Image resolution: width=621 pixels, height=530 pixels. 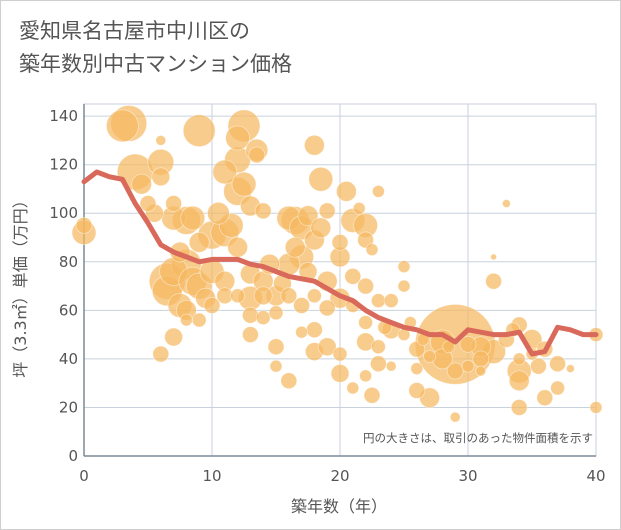 What do you see at coordinates (155, 47) in the screenshot?
I see `chart-title: 愛知県名古屋市中川区の 築年数別中古マンション価格` at bounding box center [155, 47].